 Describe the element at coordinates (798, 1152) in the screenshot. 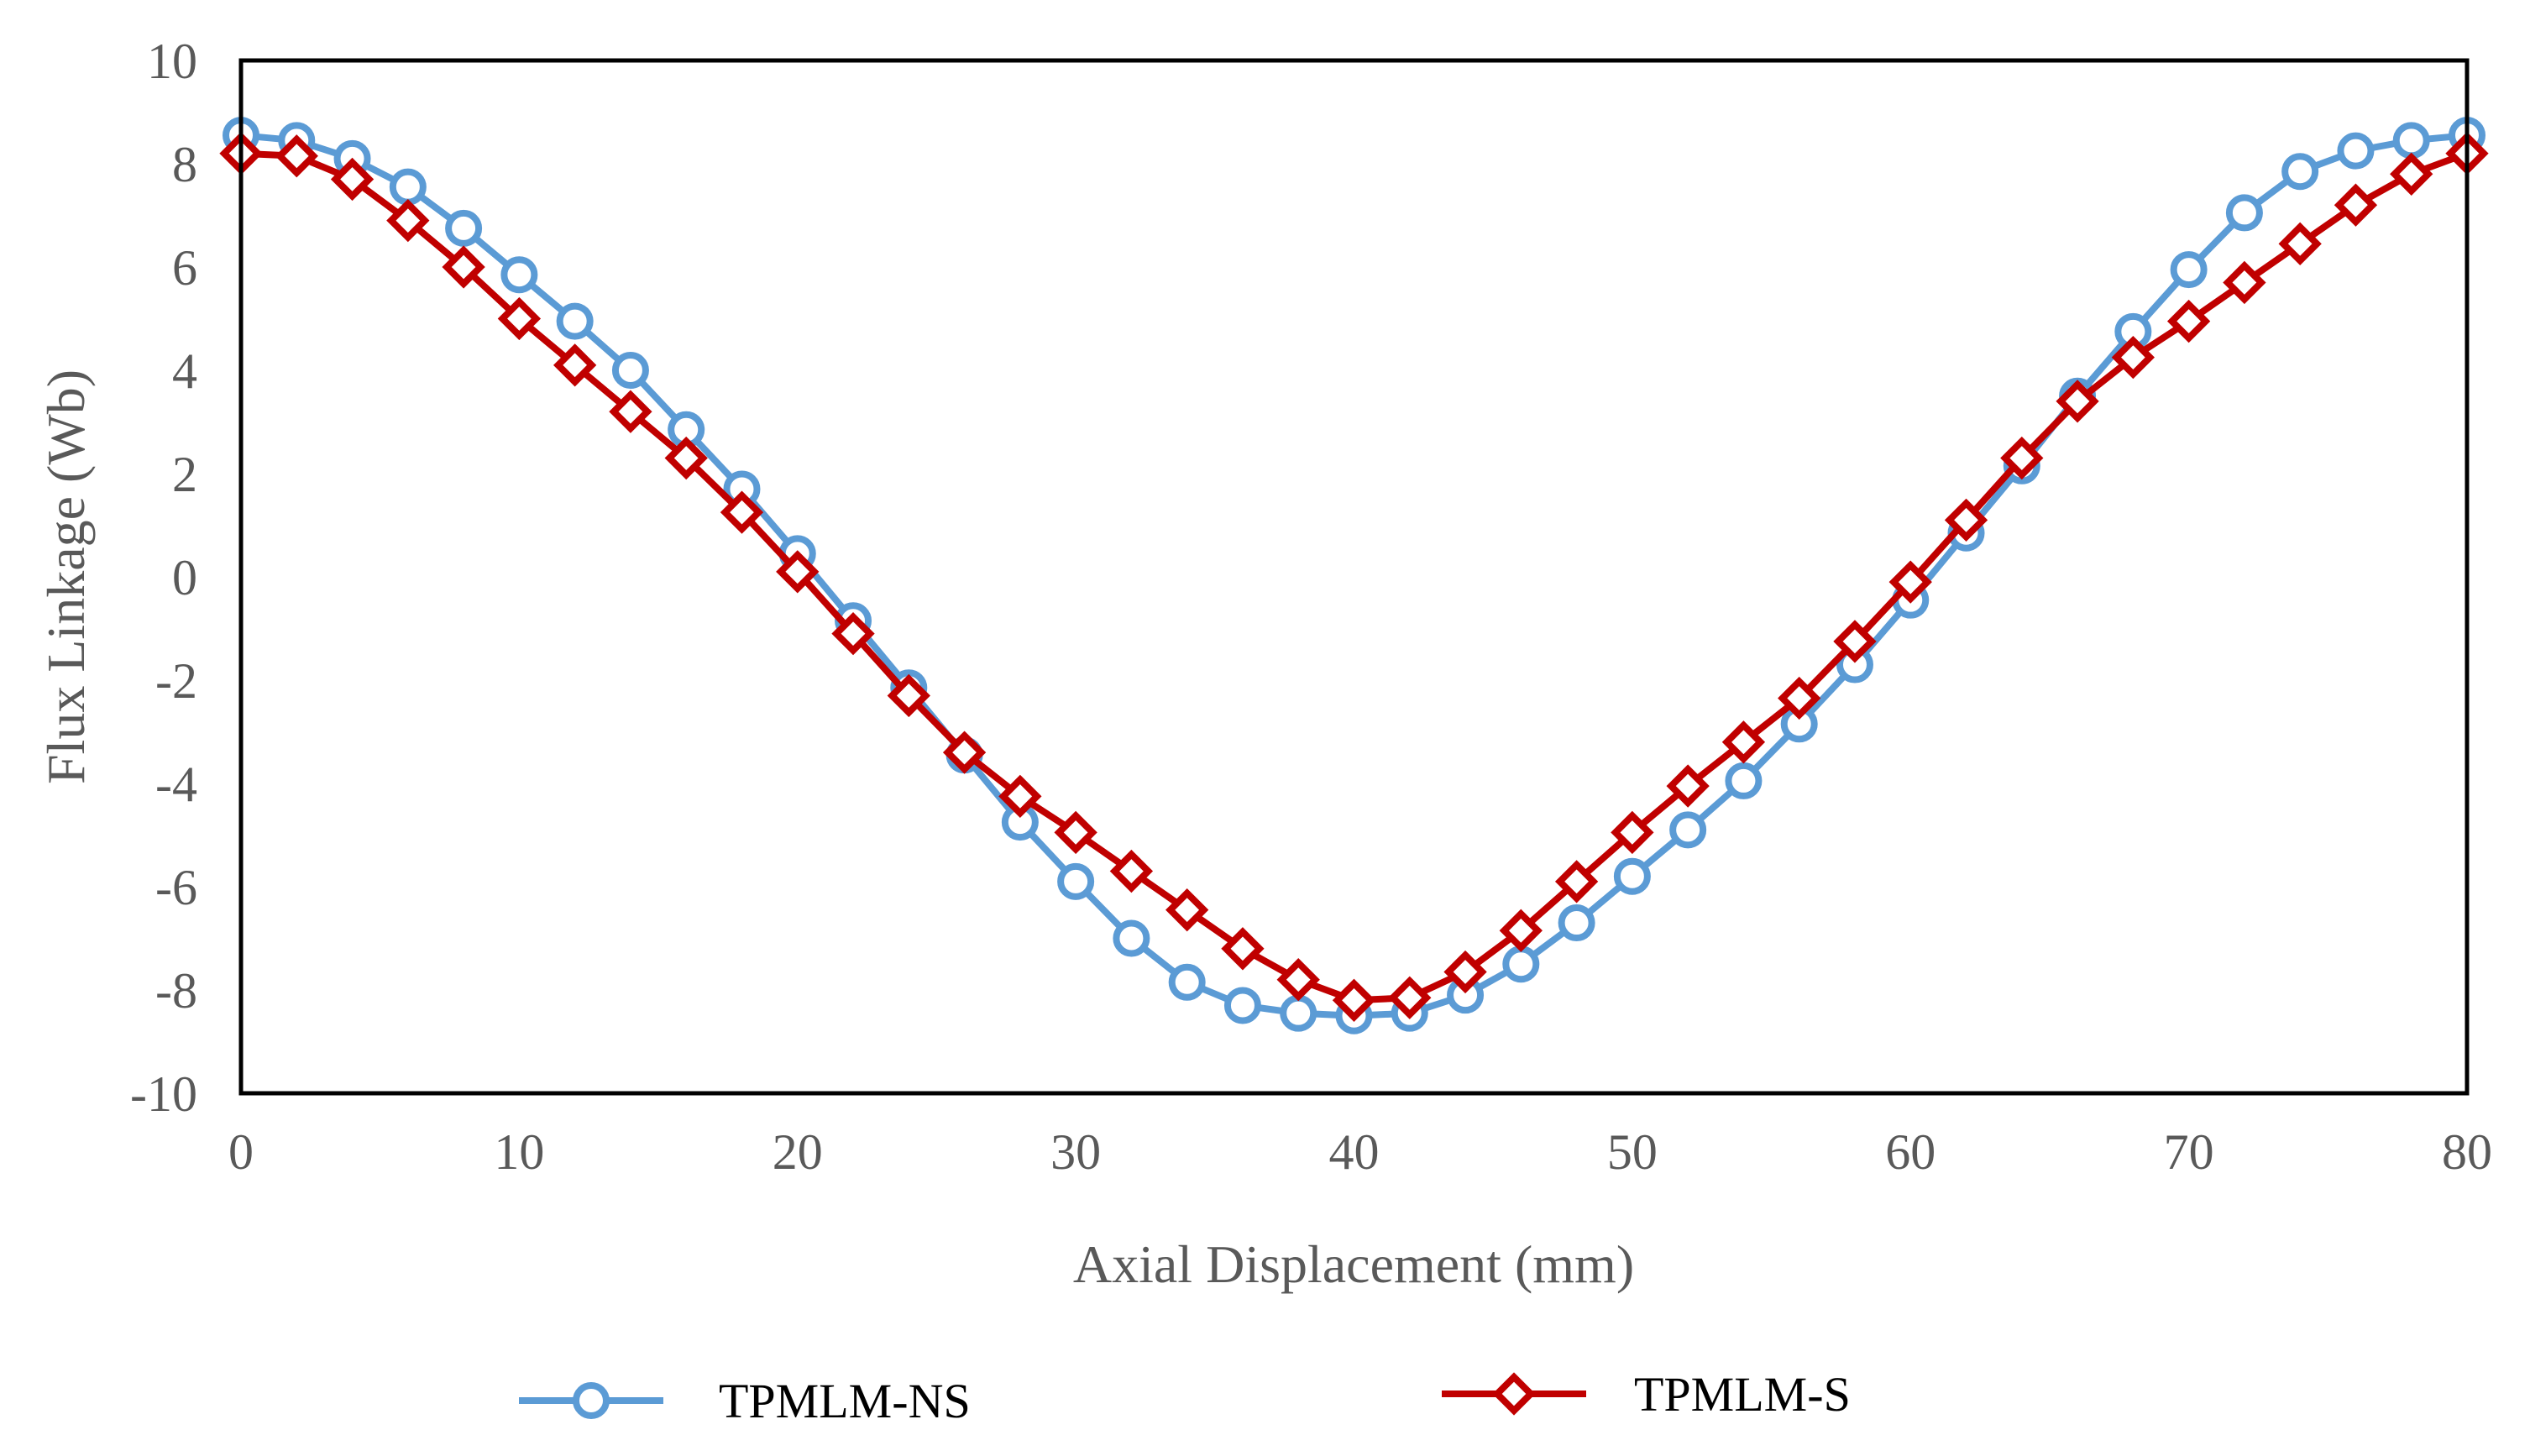

I see `x-tick-label: 20` at that location.